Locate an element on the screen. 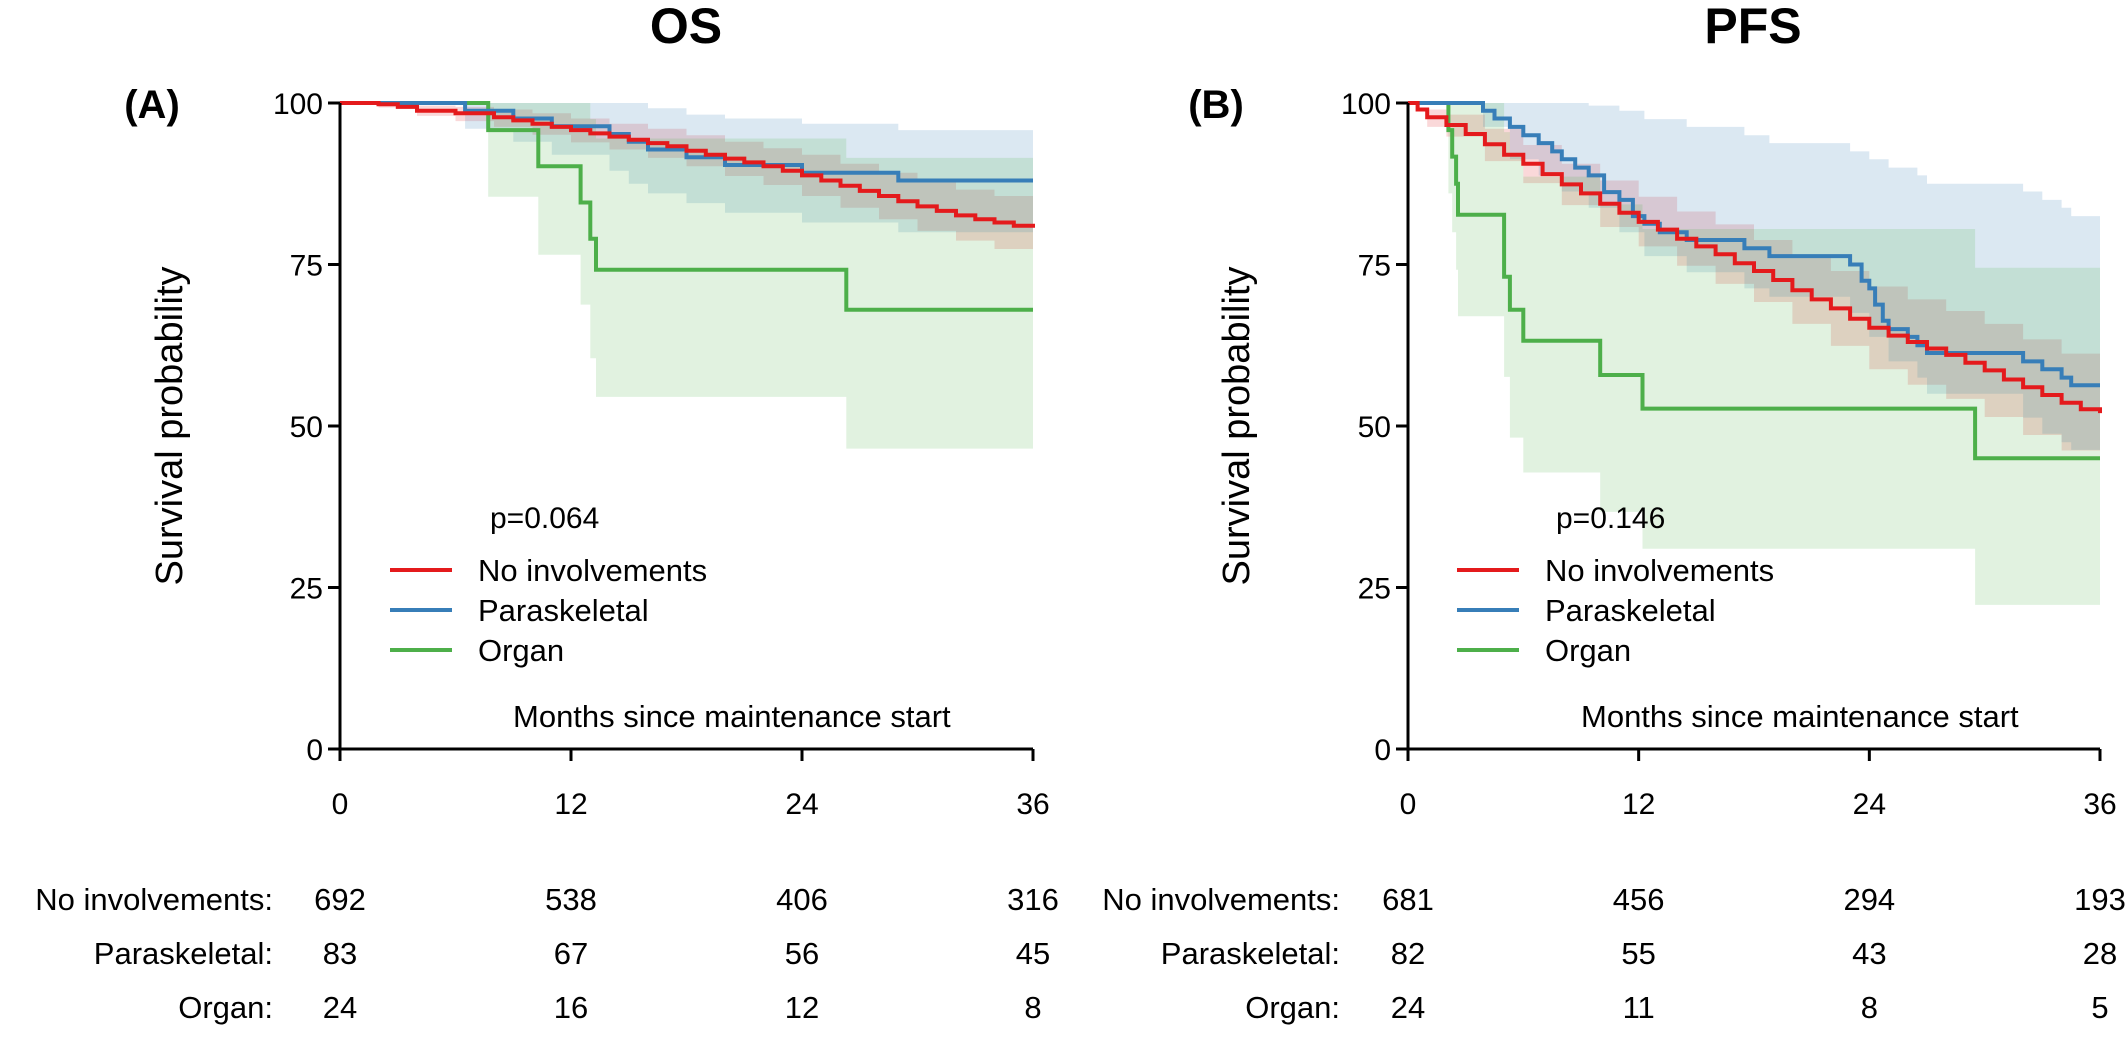  paraskeletal-ci-band is located at coordinates (686, 168).